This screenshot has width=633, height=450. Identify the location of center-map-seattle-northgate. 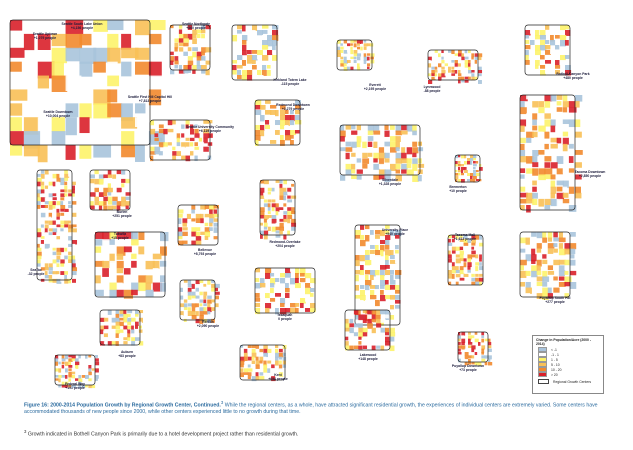
(190, 50).